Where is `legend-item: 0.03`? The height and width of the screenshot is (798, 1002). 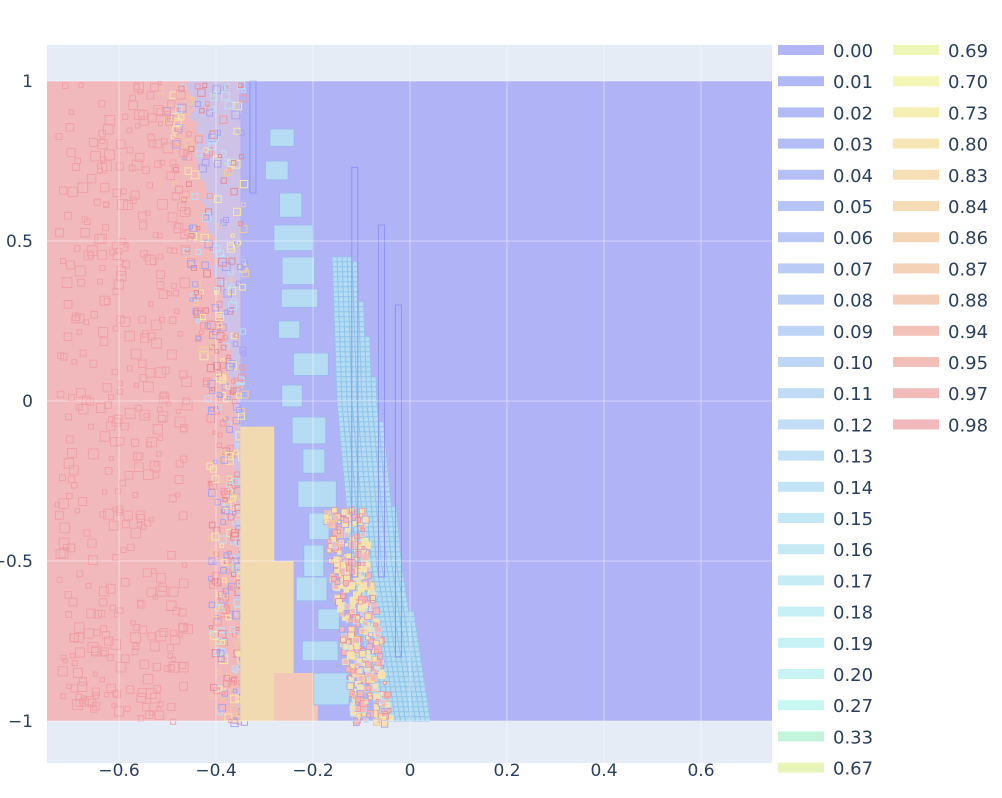 legend-item: 0.03 is located at coordinates (825, 145).